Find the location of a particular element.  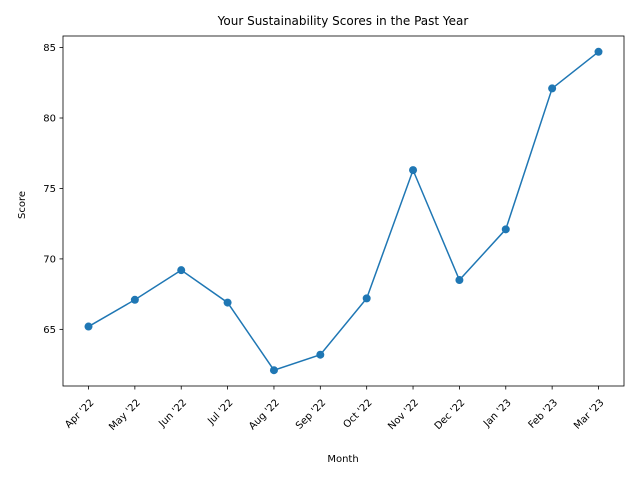

x-axis-label: Month is located at coordinates (342, 459).